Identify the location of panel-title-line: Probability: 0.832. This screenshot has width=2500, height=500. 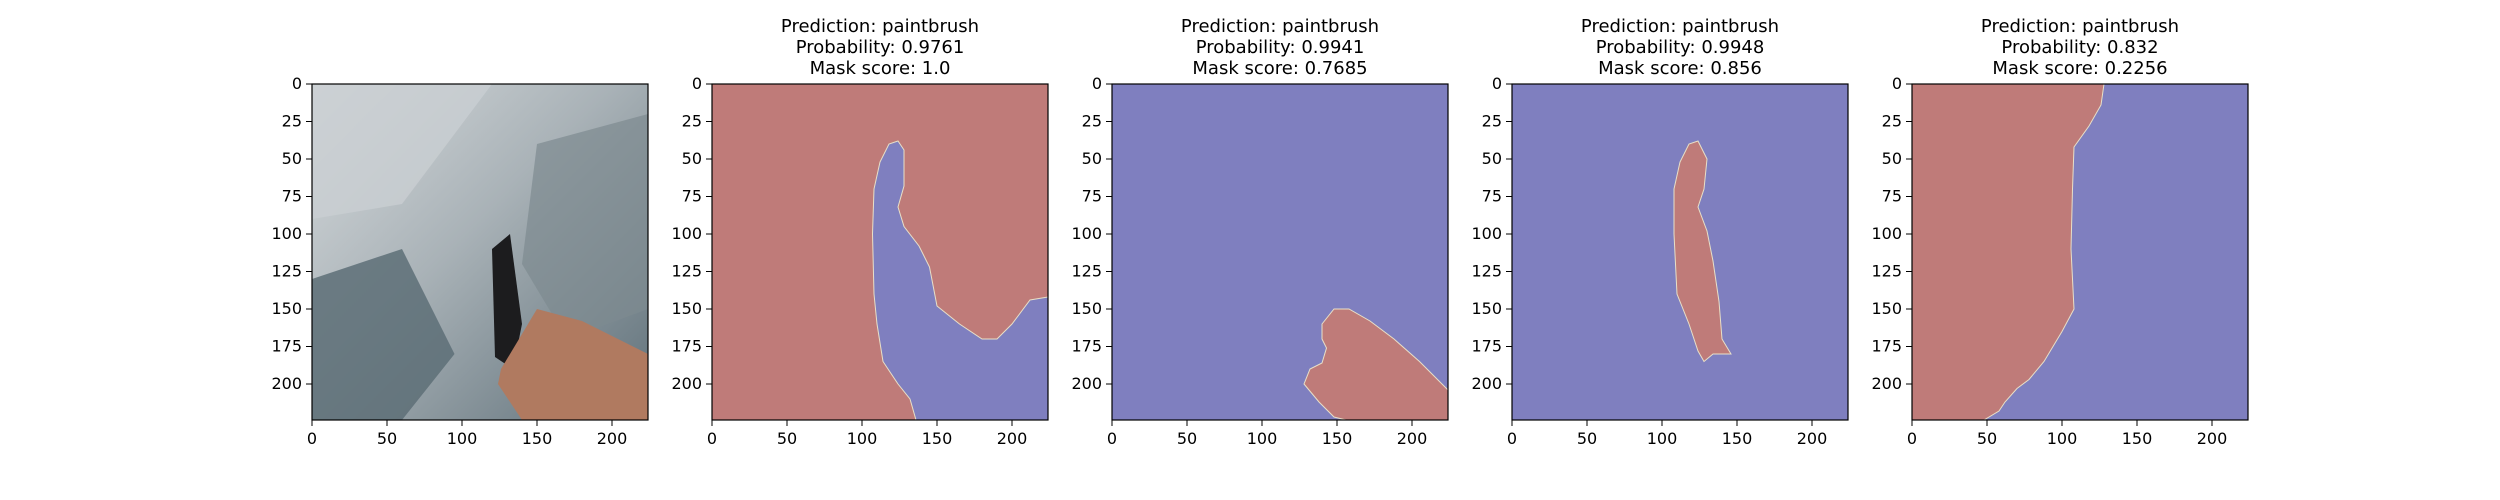
(2079, 47).